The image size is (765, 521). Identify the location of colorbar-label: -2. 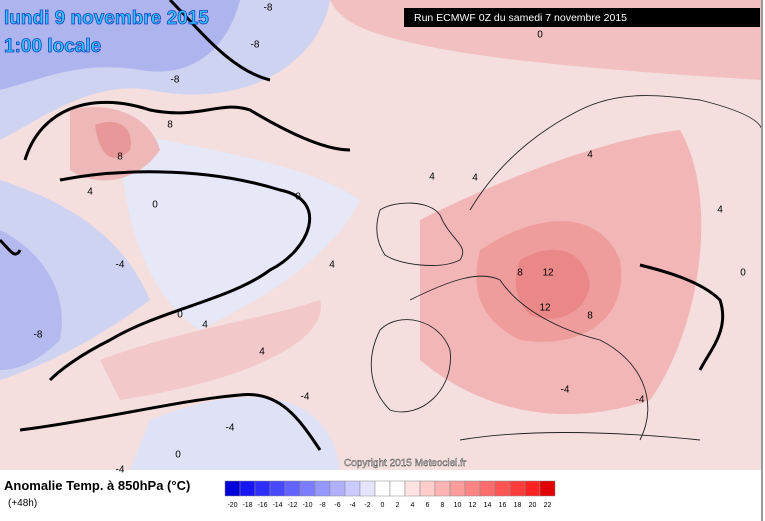
(367, 505).